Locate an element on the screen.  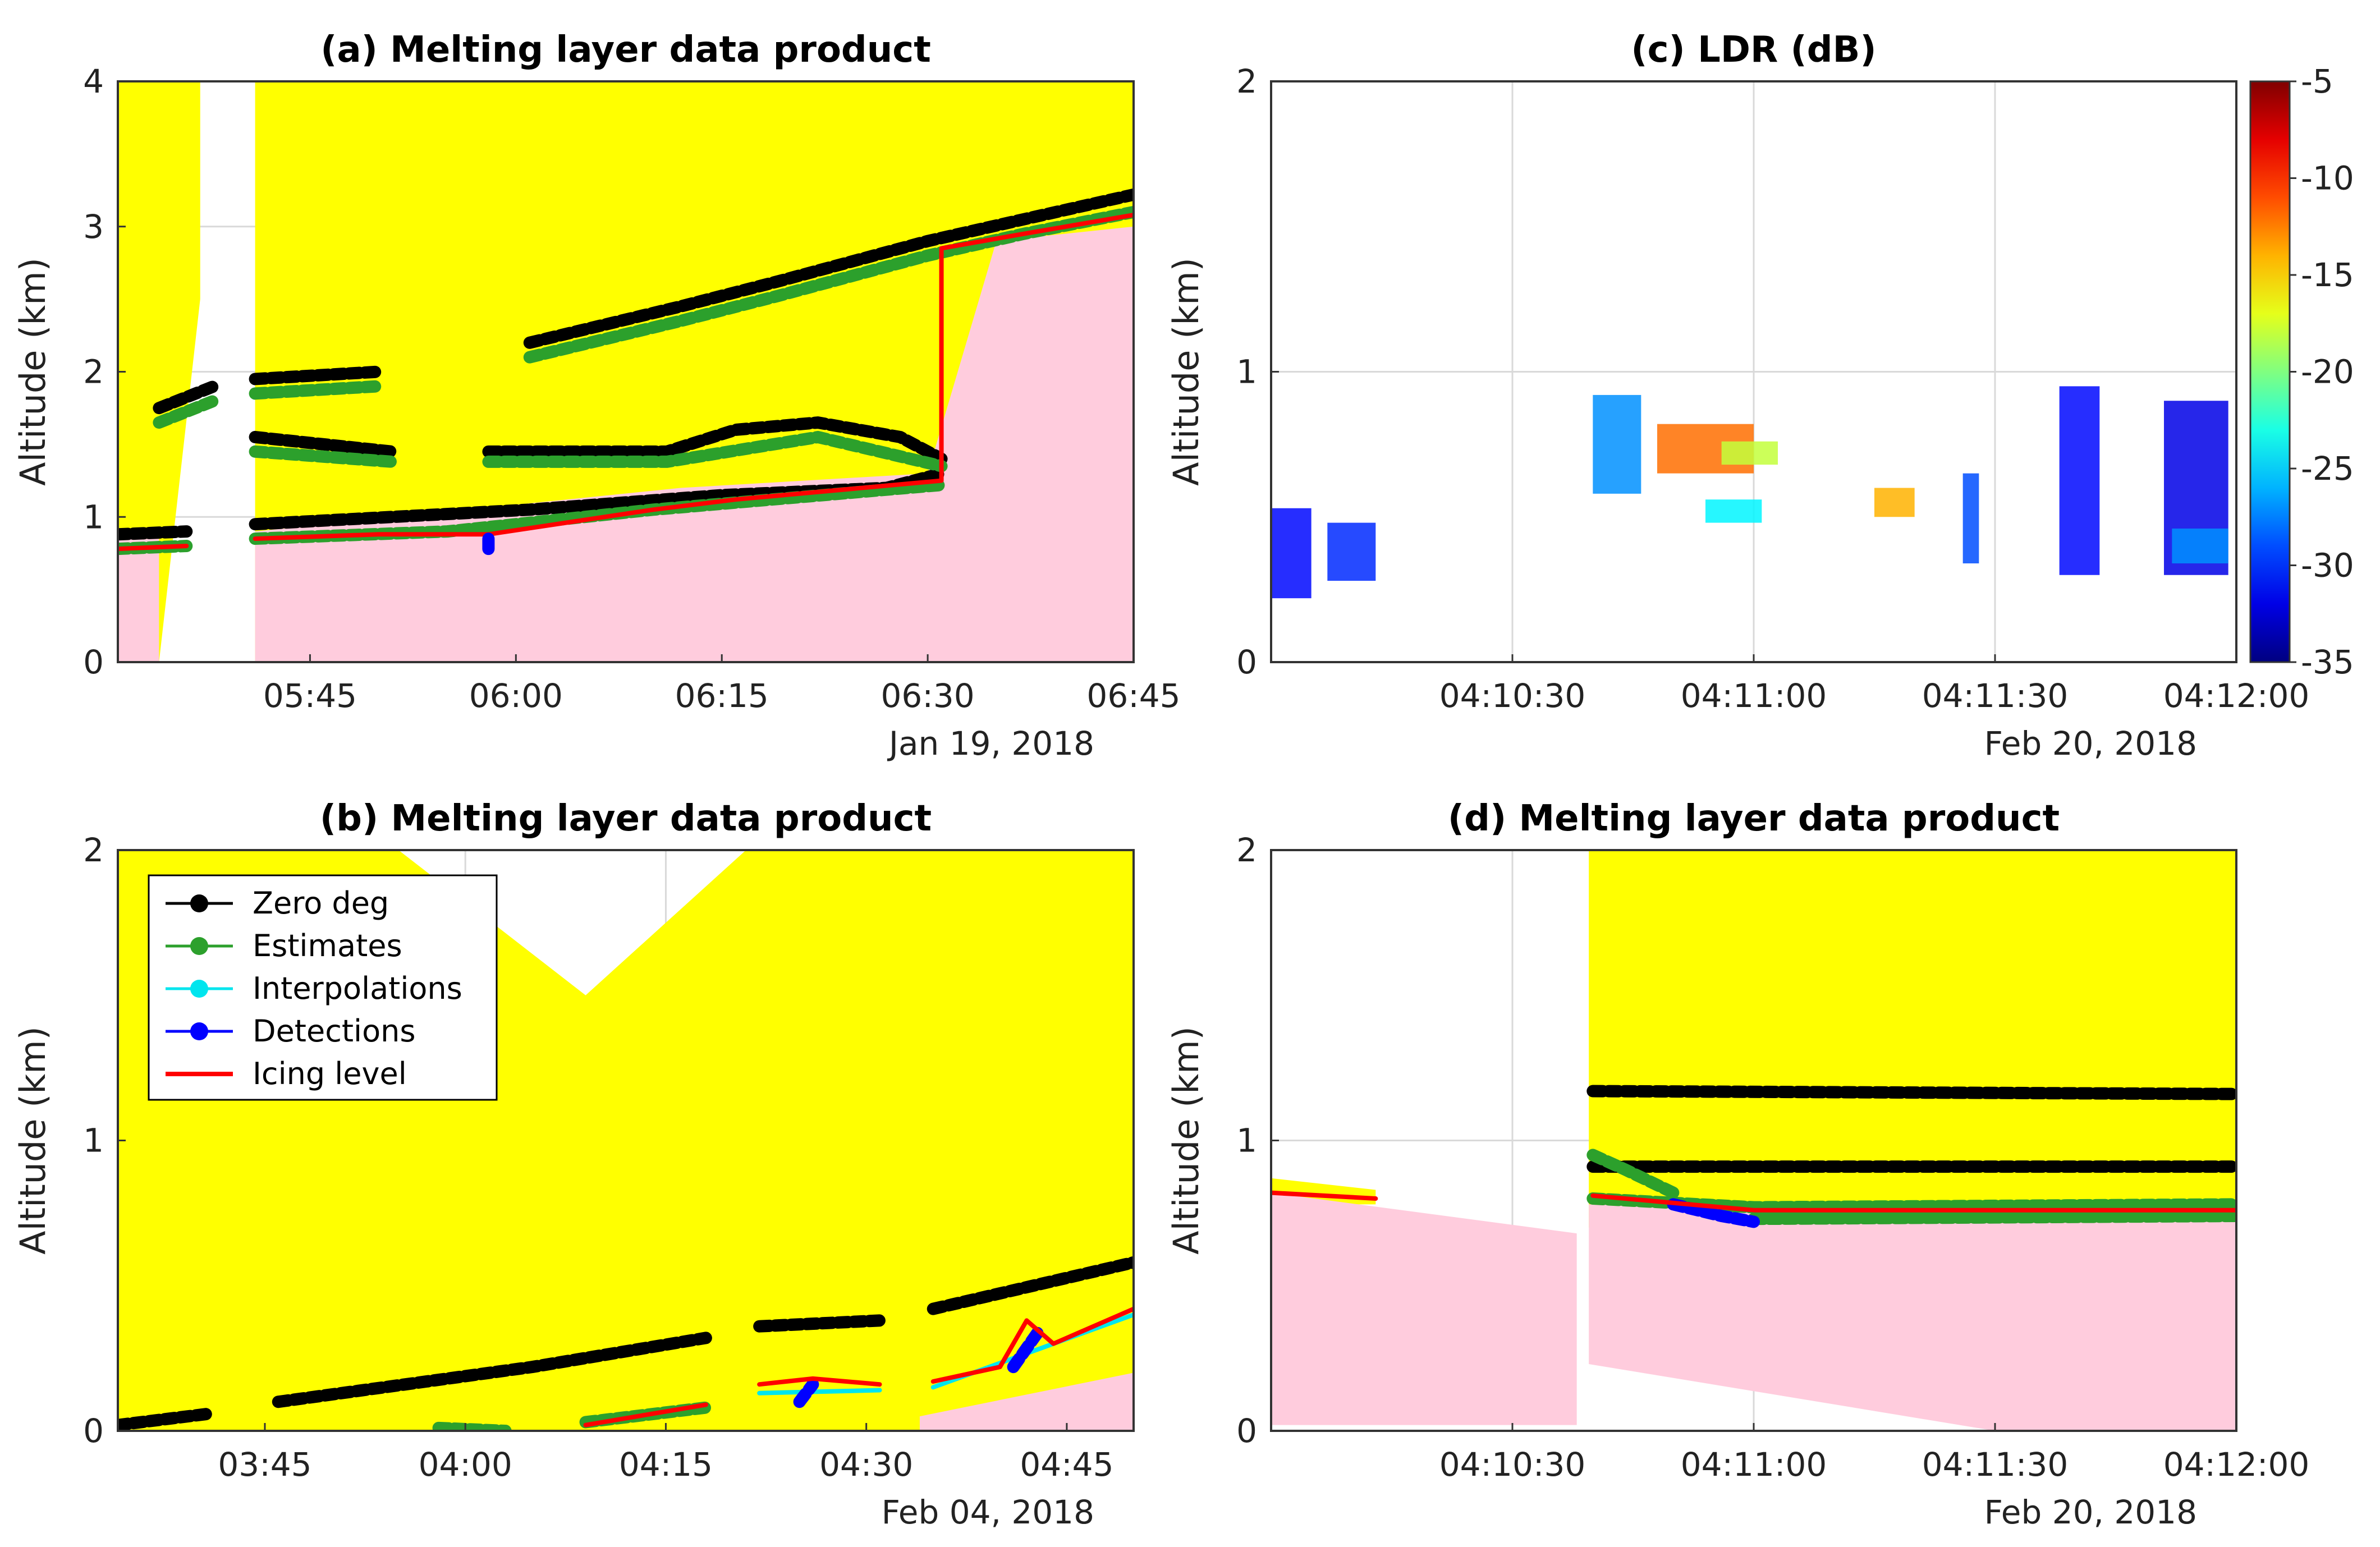
x-tick-label: 06:30 is located at coordinates (928, 696).